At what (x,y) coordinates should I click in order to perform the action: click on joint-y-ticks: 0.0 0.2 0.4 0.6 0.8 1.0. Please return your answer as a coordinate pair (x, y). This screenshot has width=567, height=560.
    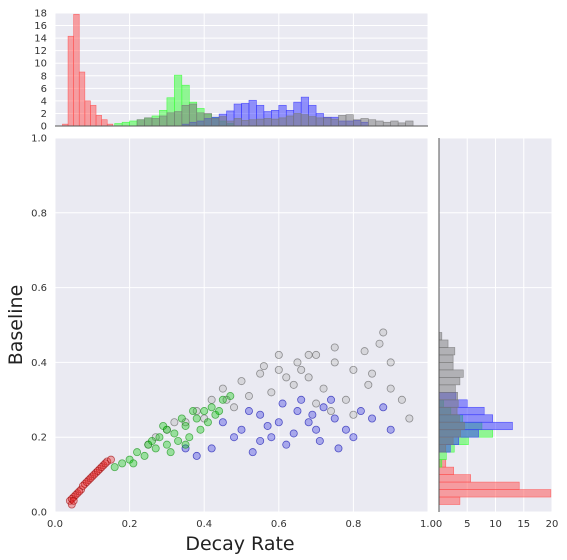
    Looking at the image, I should click on (39, 326).